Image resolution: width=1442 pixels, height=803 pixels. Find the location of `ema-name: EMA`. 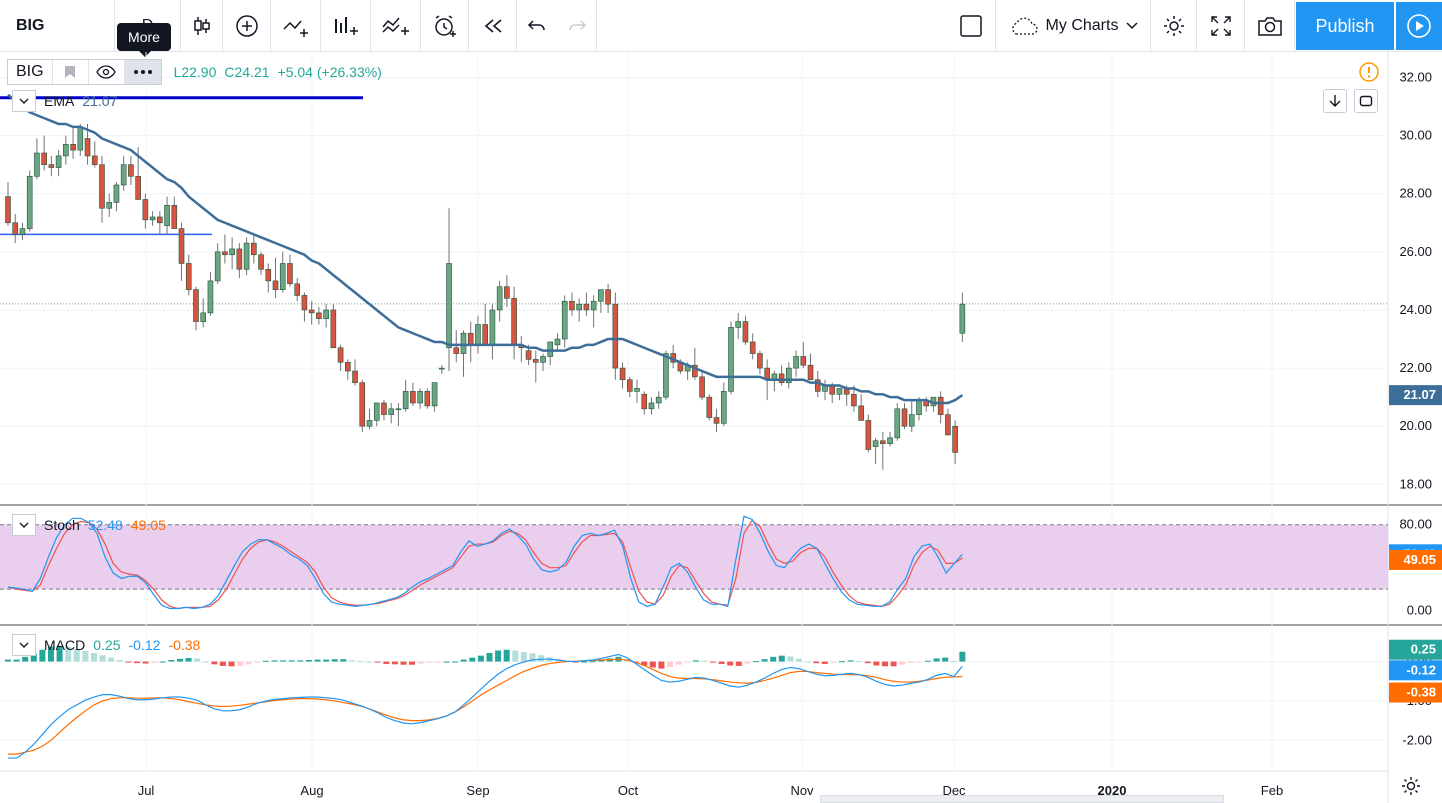

ema-name: EMA is located at coordinates (59, 101).